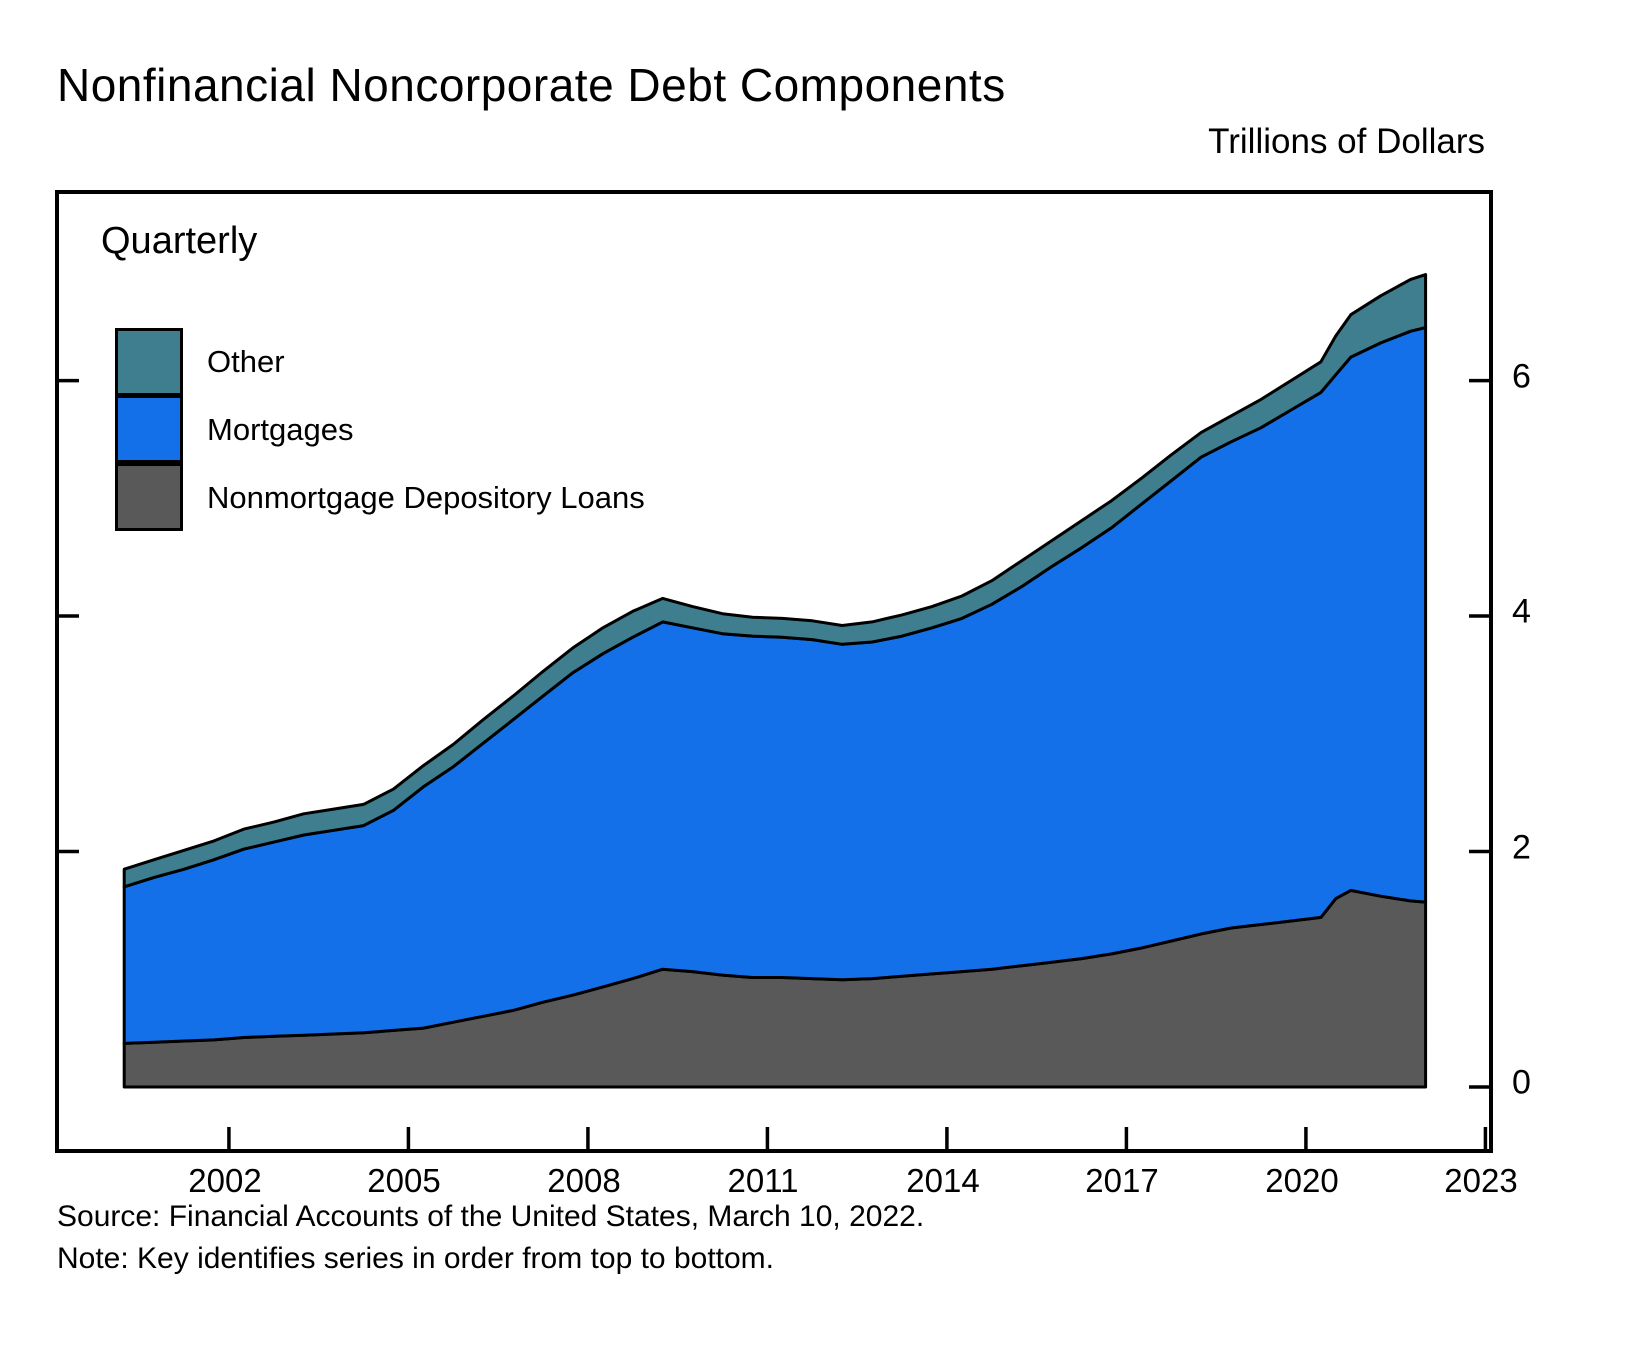  What do you see at coordinates (763, 1180) in the screenshot?
I see `x-tick-label-2011: 2011` at bounding box center [763, 1180].